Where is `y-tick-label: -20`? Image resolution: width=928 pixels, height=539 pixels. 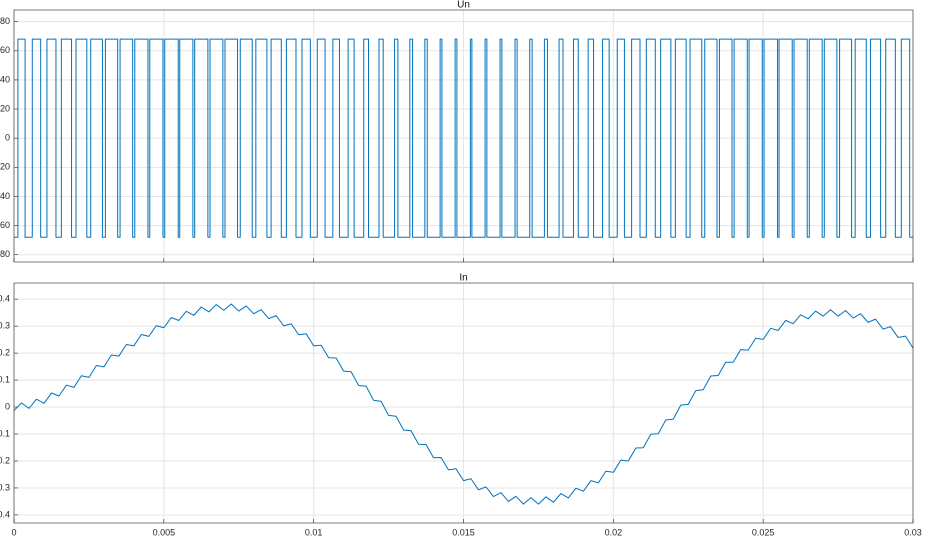
y-tick-label: -20 is located at coordinates (5, 167).